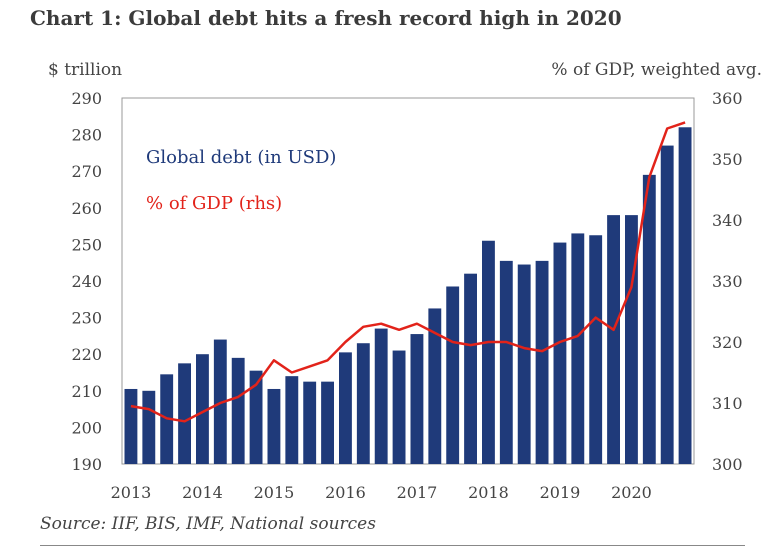 Image resolution: width=784 pixels, height=555 pixels. Describe the element at coordinates (86, 318) in the screenshot. I see `left-tick-230: 230` at that location.